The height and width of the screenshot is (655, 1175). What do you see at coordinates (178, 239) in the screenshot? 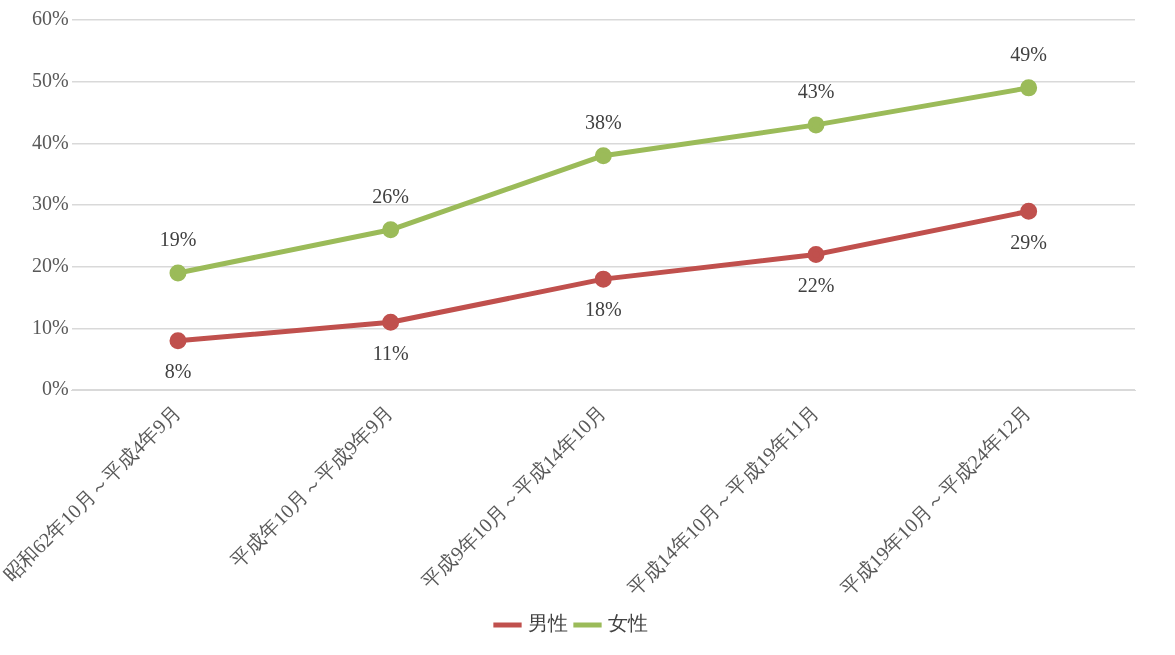
I see `data-label: 19%` at bounding box center [178, 239].